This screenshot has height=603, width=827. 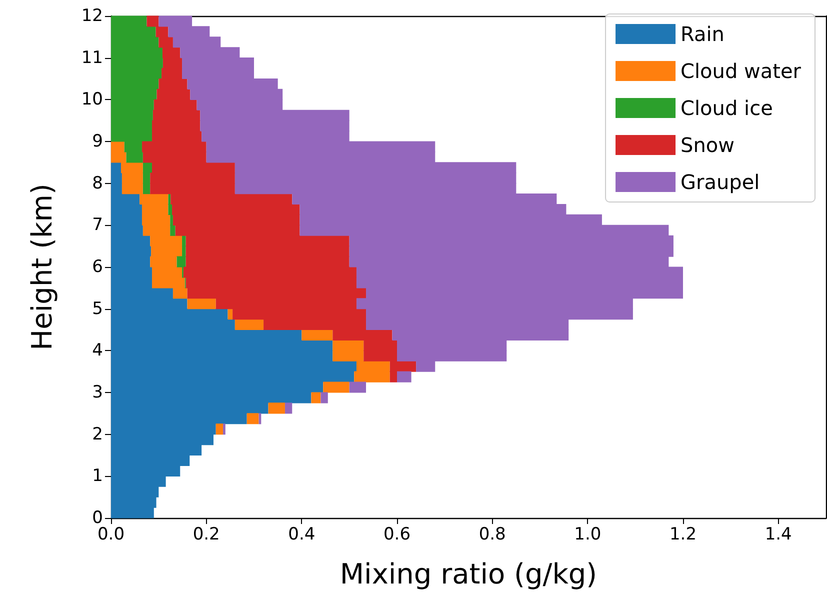 What do you see at coordinates (97, 267) in the screenshot?
I see `y-tick-label: 6` at bounding box center [97, 267].